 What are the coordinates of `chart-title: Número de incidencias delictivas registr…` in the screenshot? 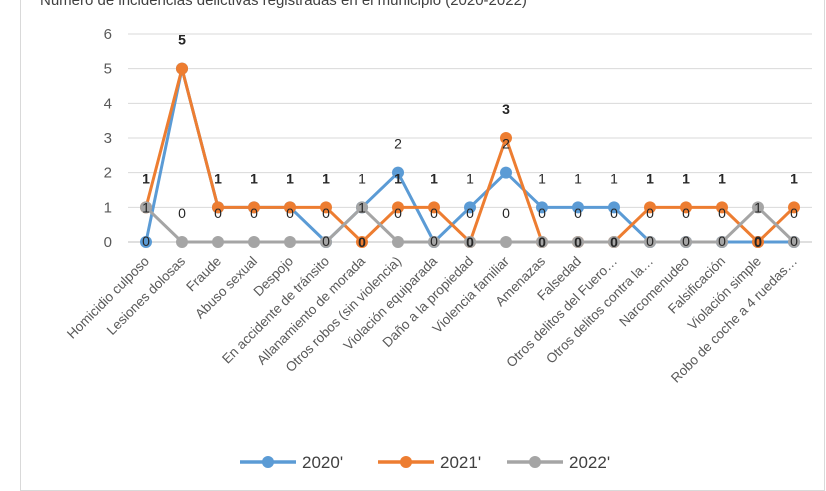 It's located at (283, 4).